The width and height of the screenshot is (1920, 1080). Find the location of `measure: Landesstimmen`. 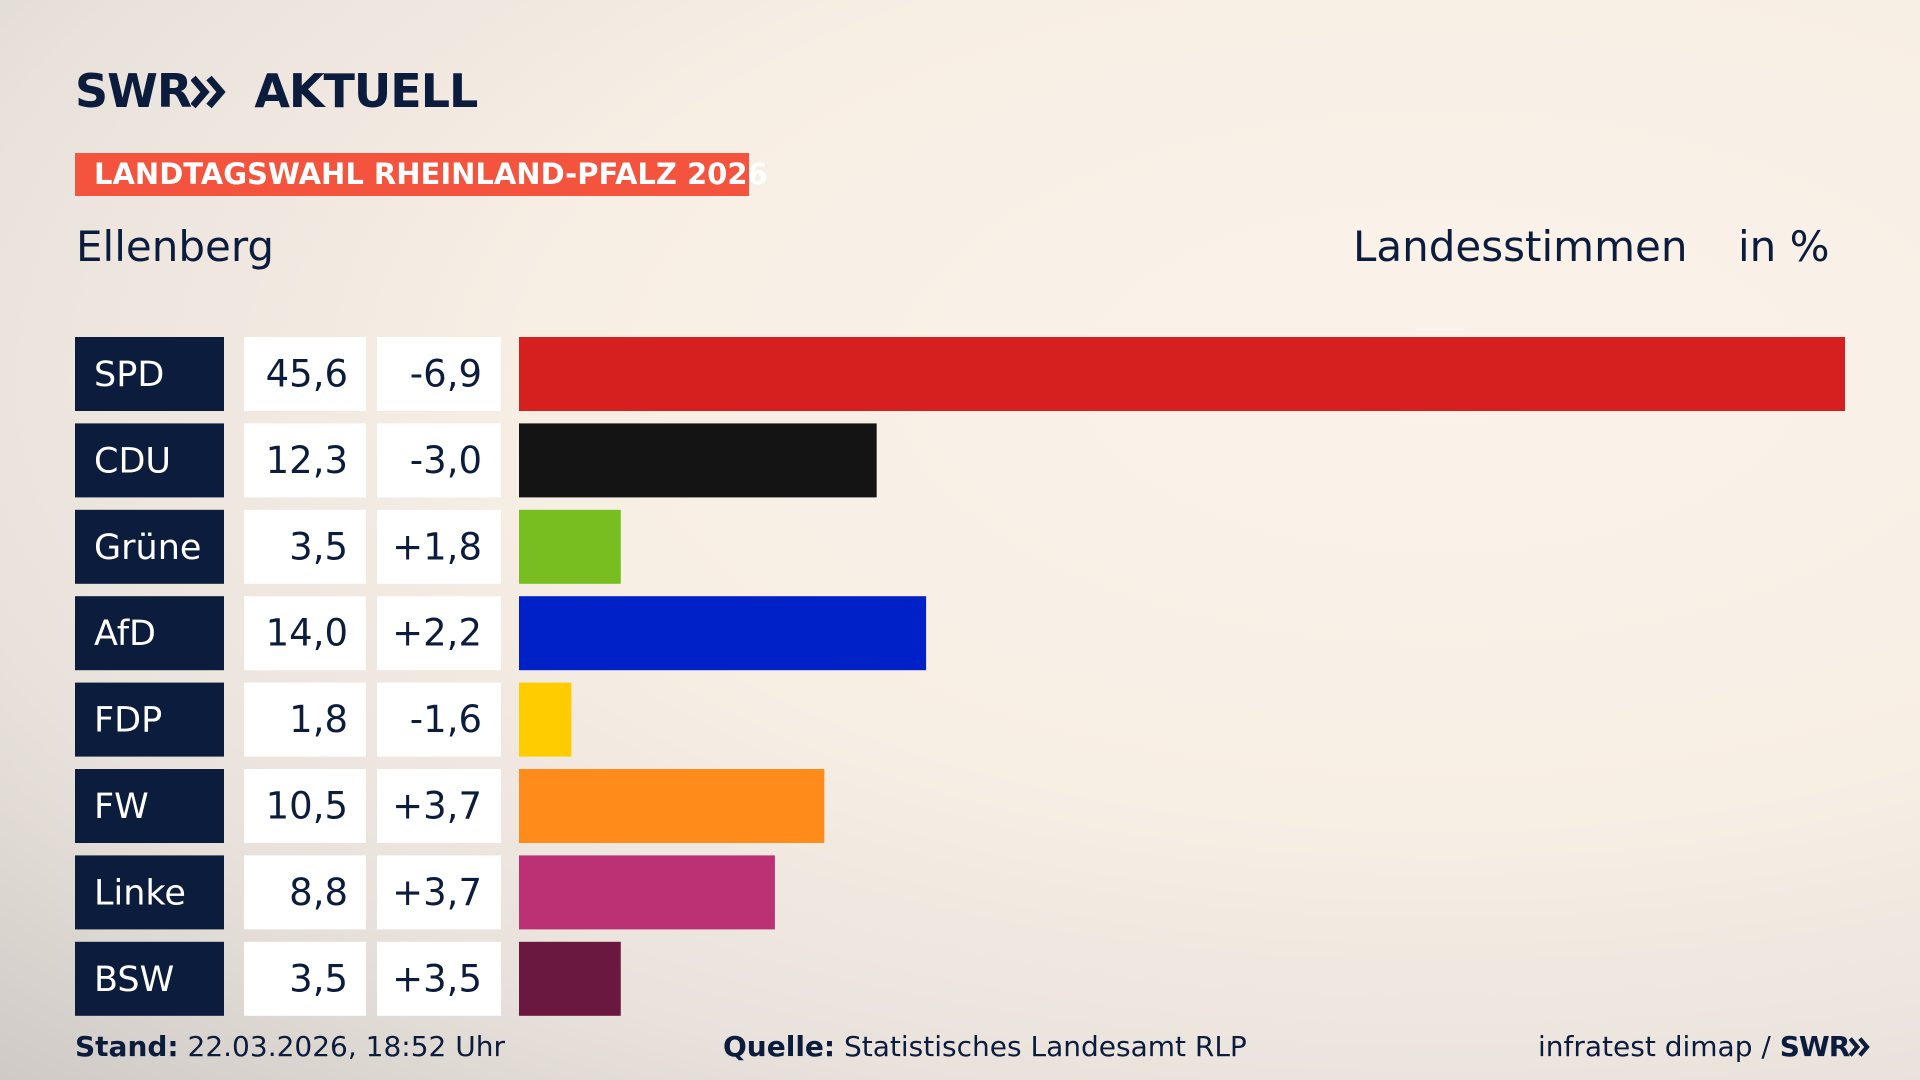

measure: Landesstimmen is located at coordinates (1520, 246).